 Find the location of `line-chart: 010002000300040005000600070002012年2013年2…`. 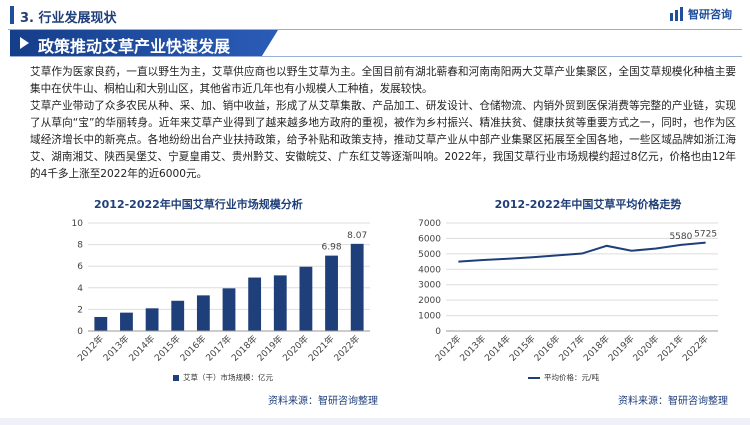

line-chart: 010002000300040005000600070002012年2013年2… is located at coordinates (568, 291).